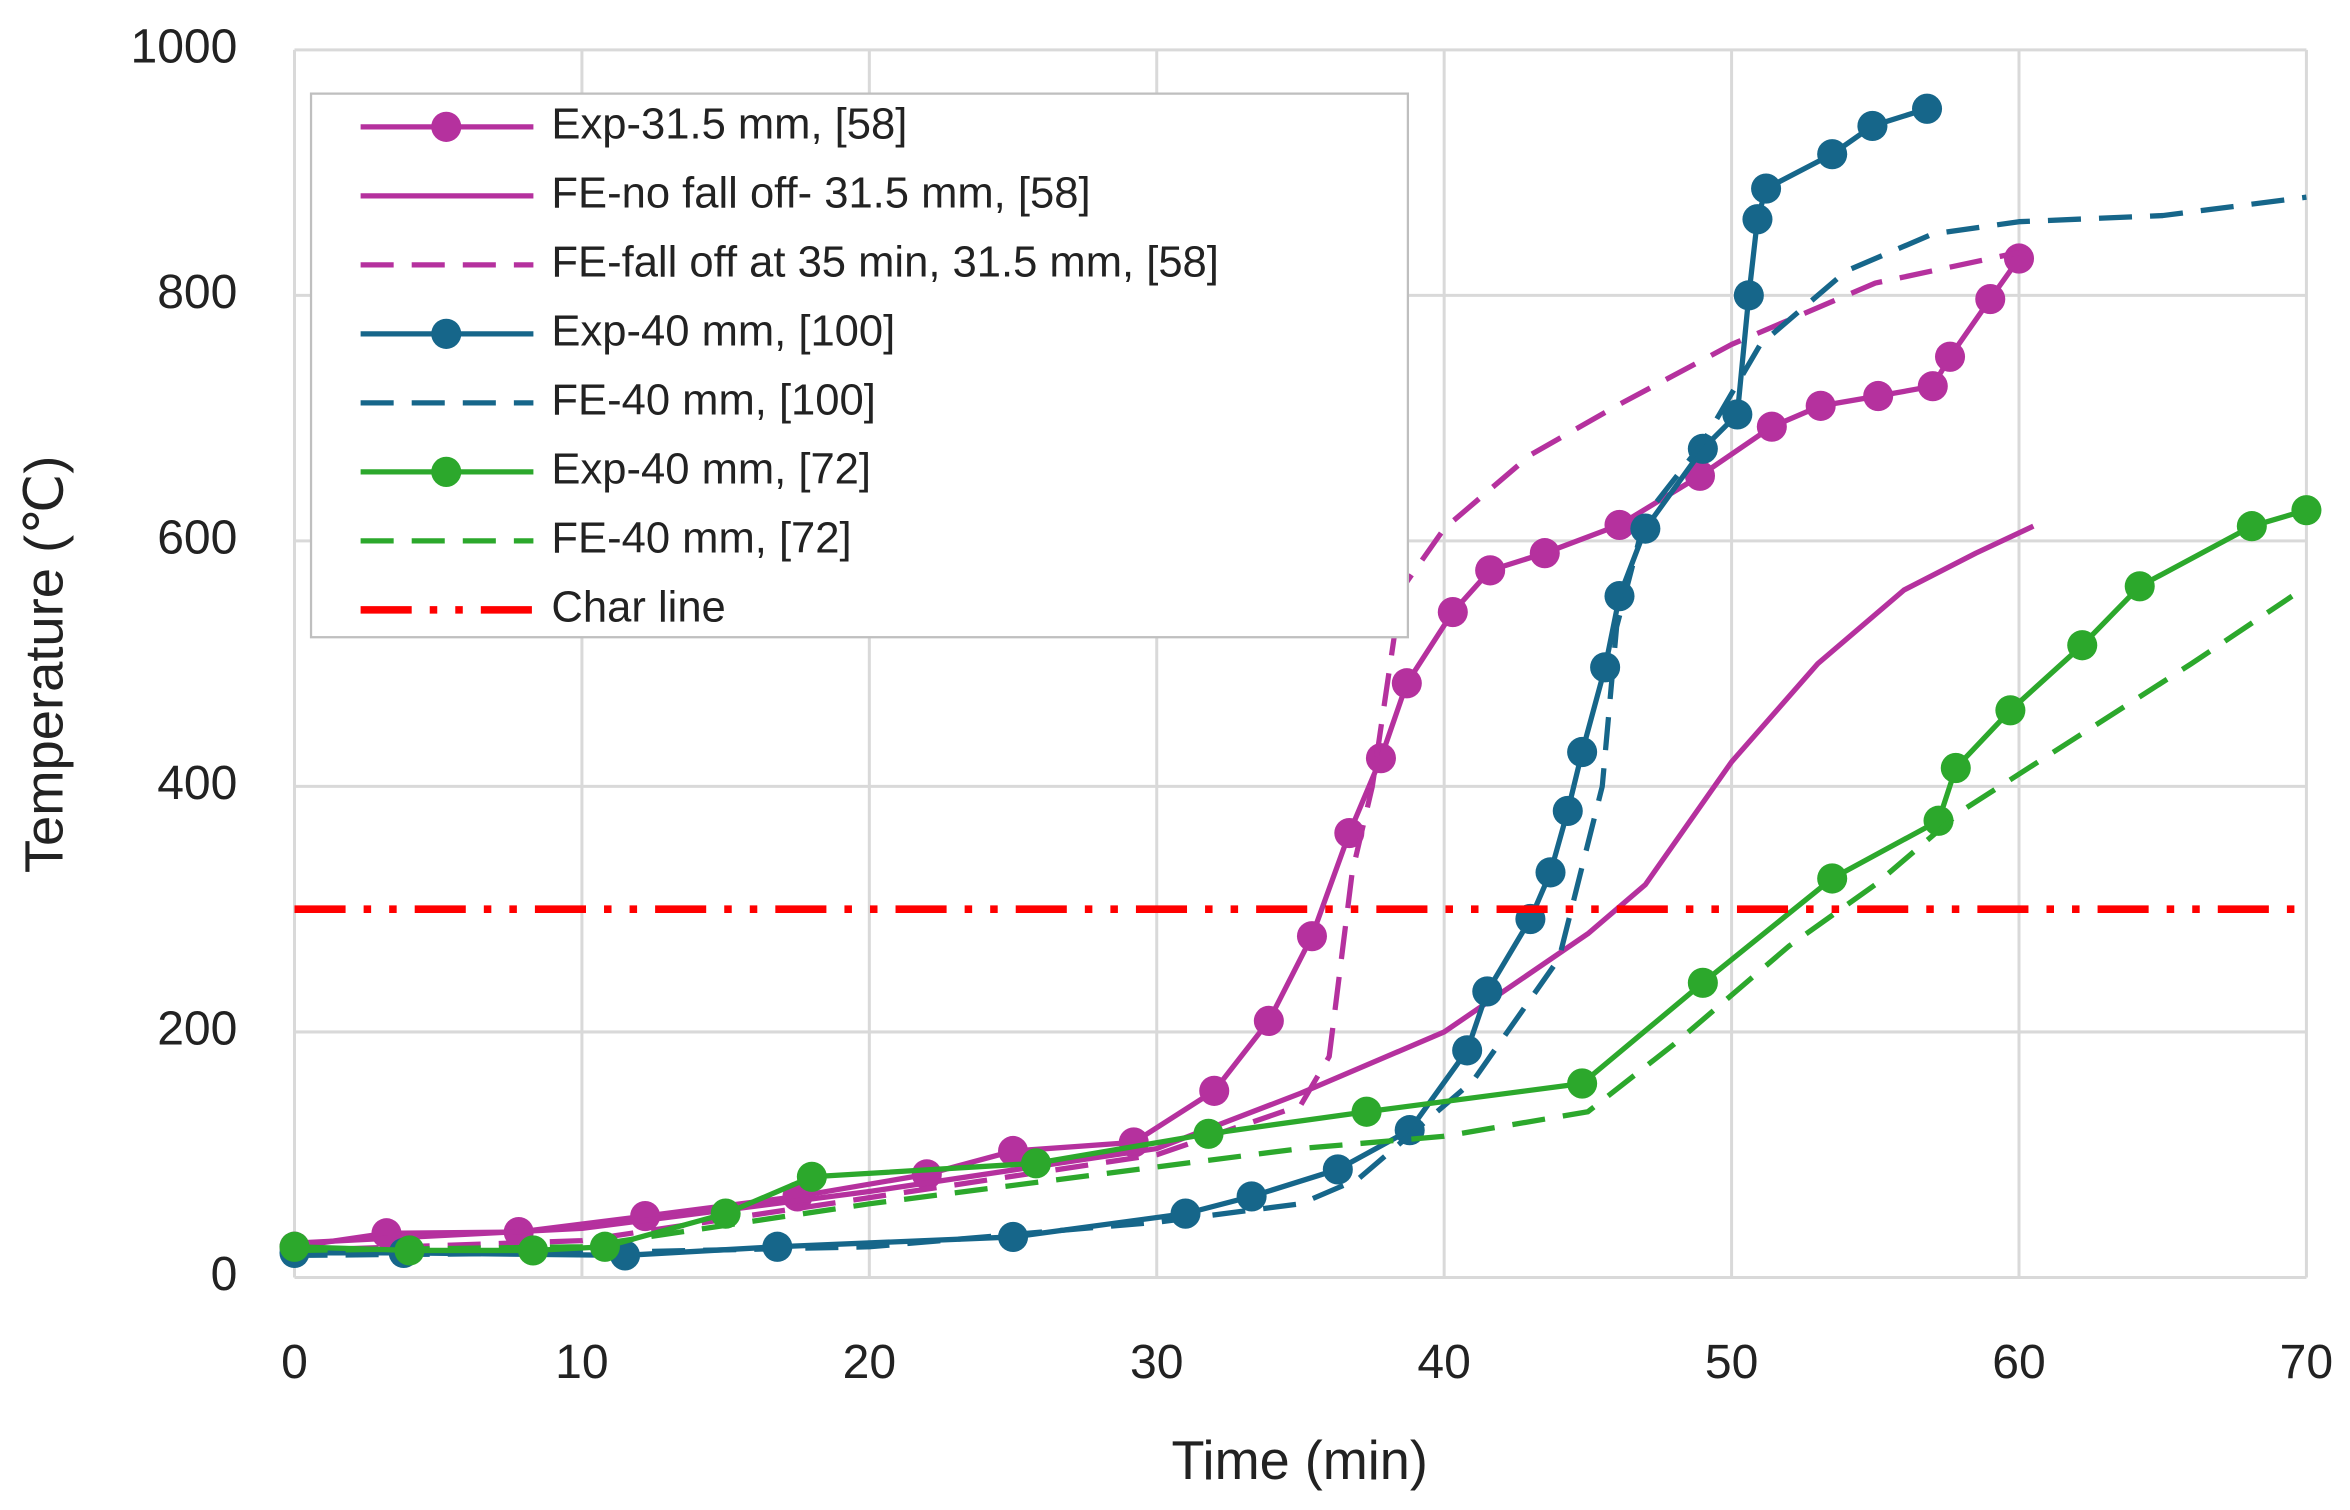 The height and width of the screenshot is (1510, 2350). What do you see at coordinates (1156, 1362) in the screenshot?
I see `x-tick-label: 30` at bounding box center [1156, 1362].